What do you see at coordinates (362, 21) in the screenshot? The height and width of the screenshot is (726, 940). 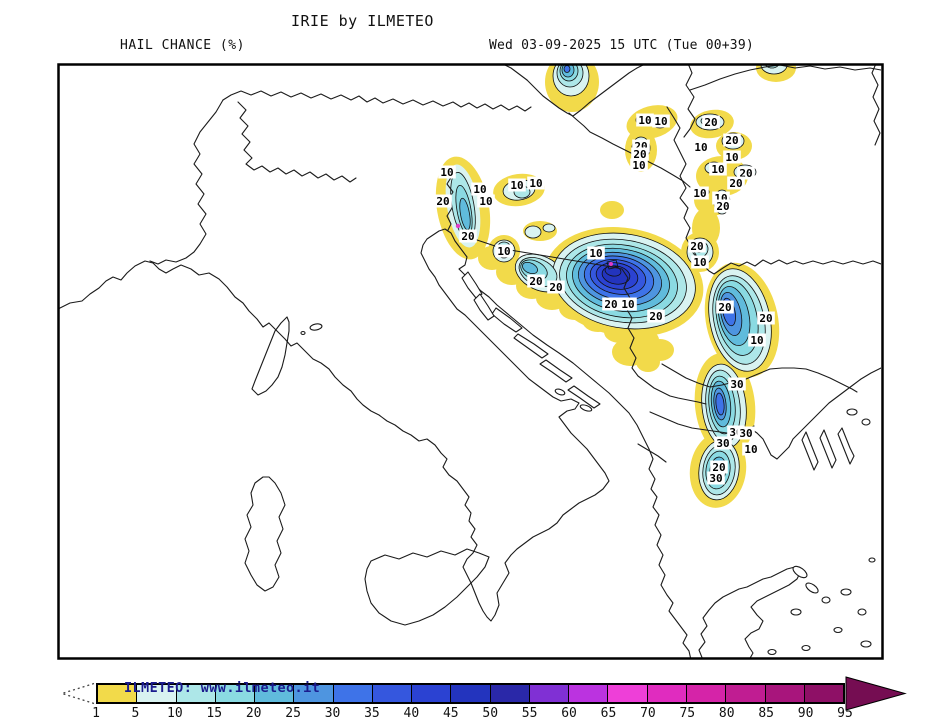 I see `page-title: IRIE by ILMETEO` at bounding box center [362, 21].